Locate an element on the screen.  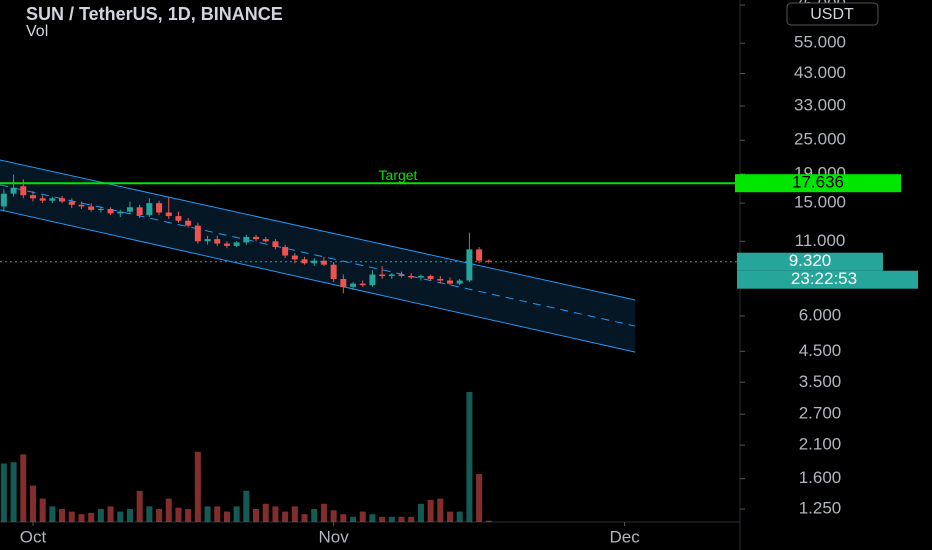
y-tick-label: 3.500 is located at coordinates (820, 381).